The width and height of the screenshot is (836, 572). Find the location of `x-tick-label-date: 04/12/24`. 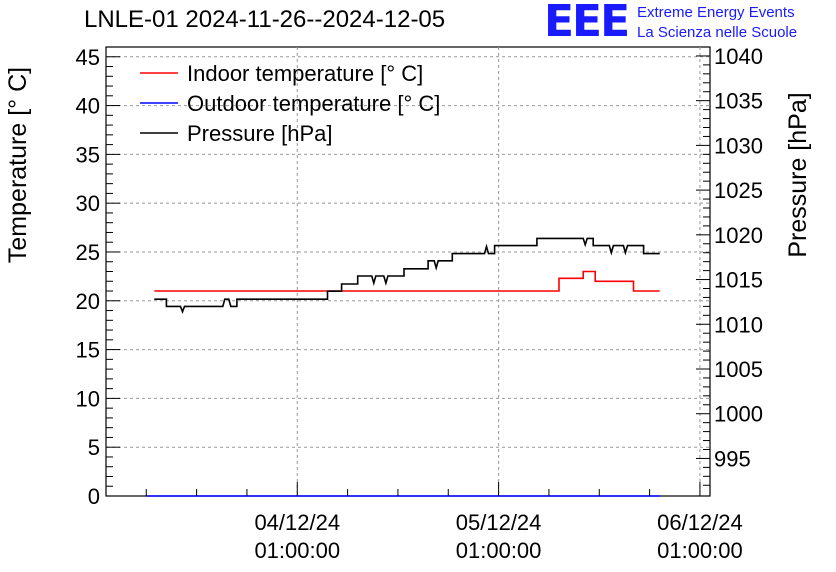

x-tick-label-date: 04/12/24 is located at coordinates (297, 522).